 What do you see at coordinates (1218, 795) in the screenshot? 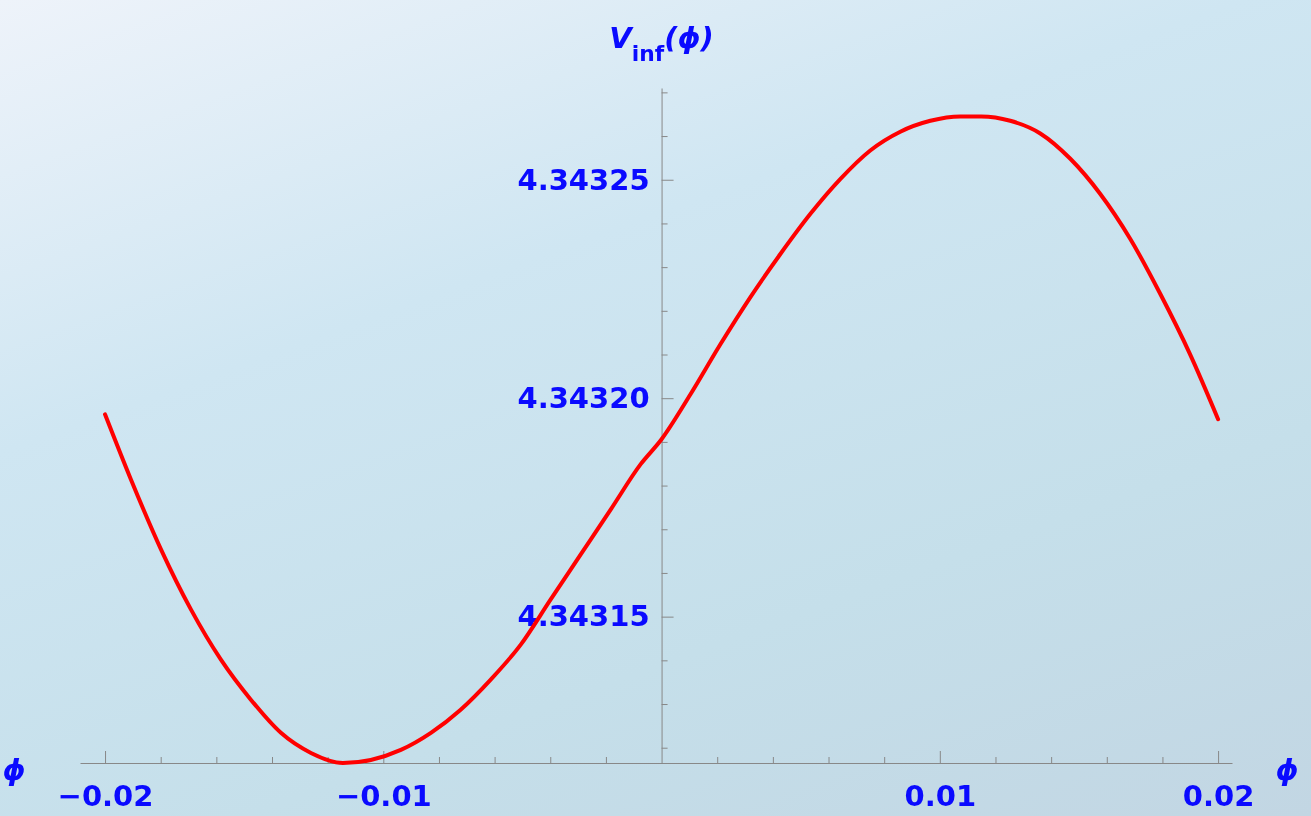
I see `x-tick-label: 0.02` at bounding box center [1218, 795].